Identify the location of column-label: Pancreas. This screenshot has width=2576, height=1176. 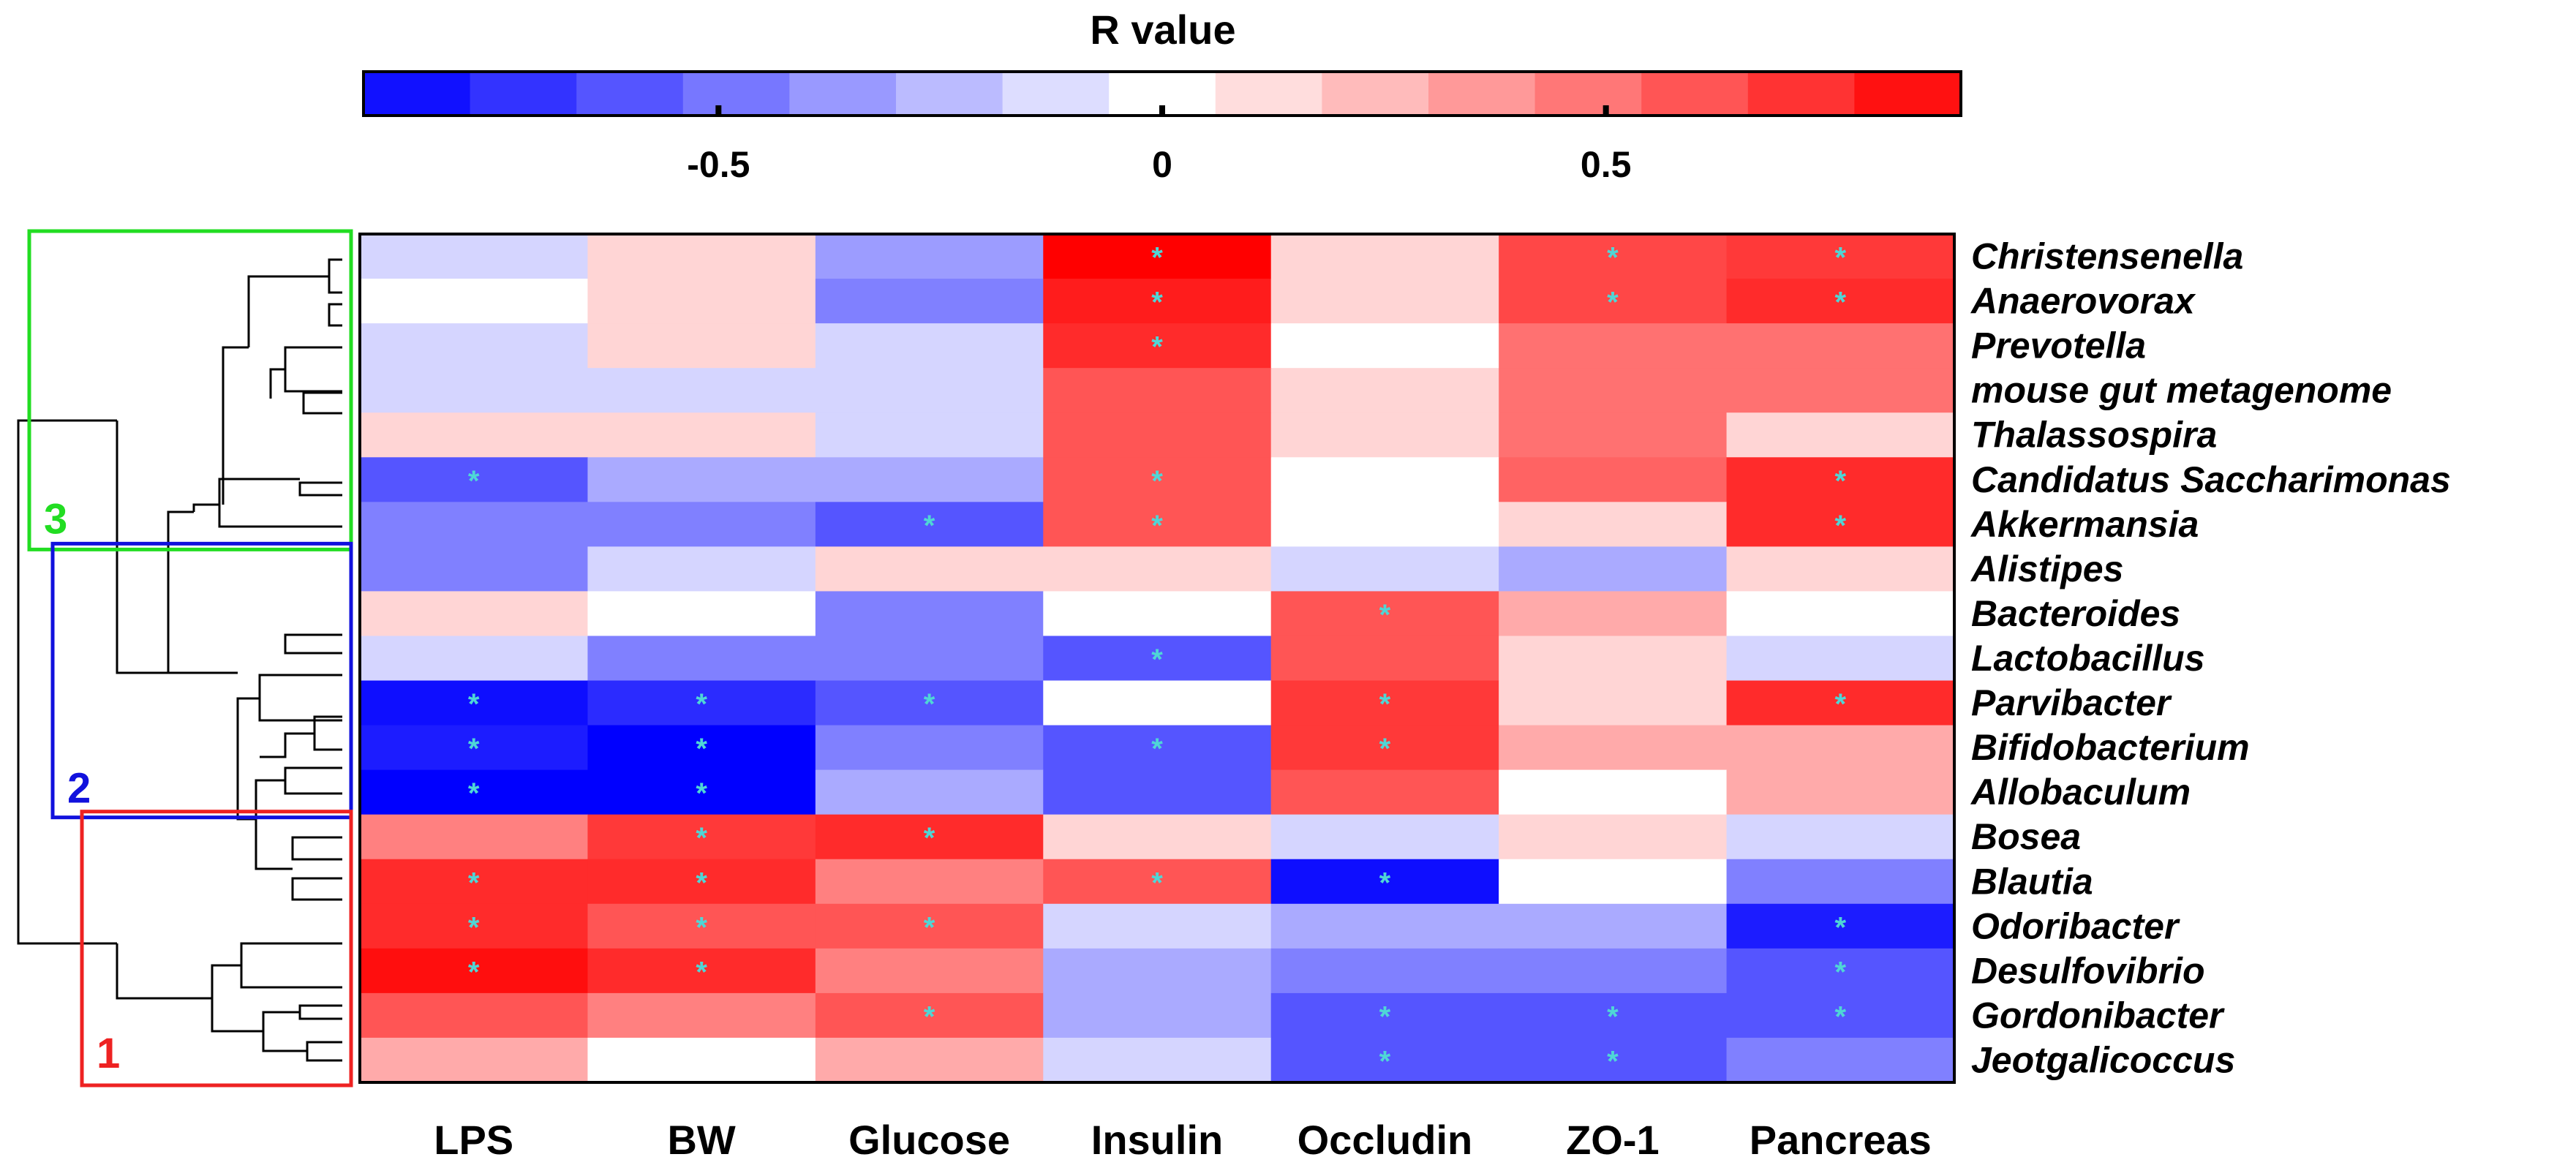
(1841, 1140).